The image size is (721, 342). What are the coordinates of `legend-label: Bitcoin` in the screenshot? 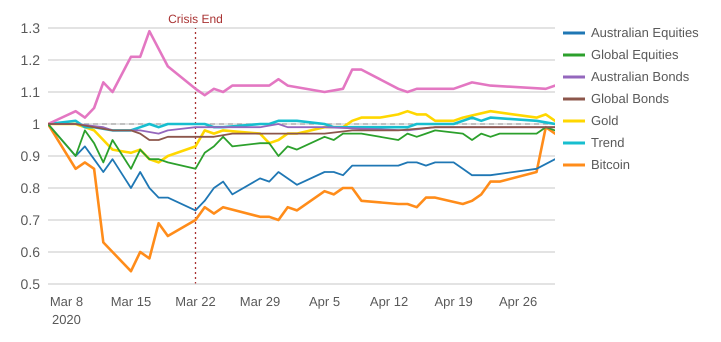 It's located at (610, 164).